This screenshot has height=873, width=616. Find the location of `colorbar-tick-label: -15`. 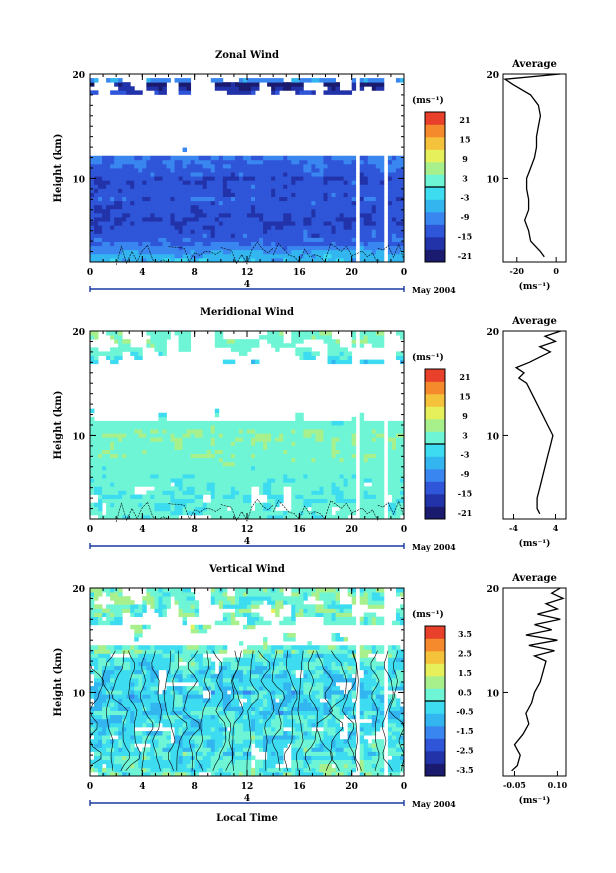

colorbar-tick-label: -15 is located at coordinates (465, 494).